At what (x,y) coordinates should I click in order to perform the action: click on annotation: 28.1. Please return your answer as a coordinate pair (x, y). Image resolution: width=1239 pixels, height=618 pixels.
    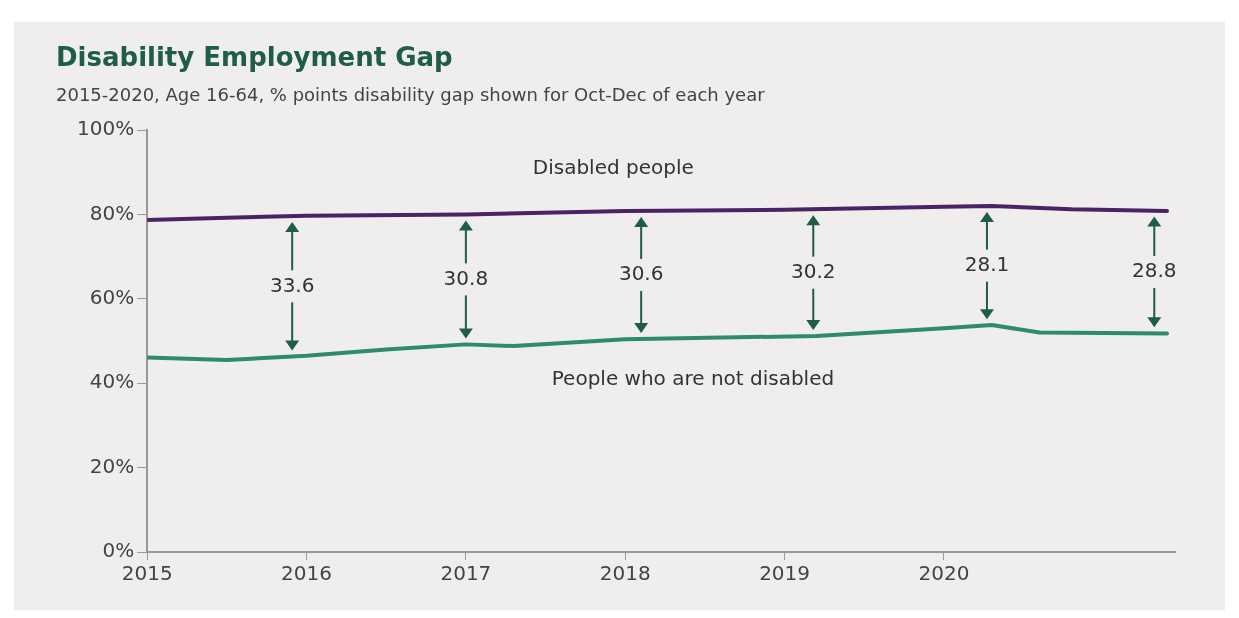
    Looking at the image, I should click on (987, 263).